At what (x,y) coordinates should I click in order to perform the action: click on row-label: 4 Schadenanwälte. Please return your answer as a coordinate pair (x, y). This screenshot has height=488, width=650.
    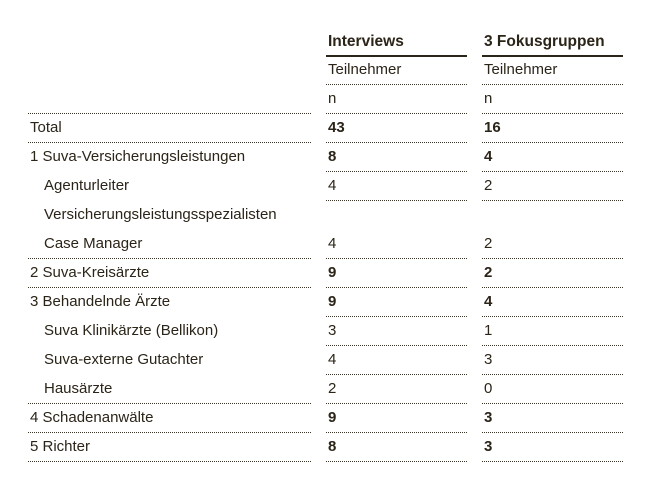
    Looking at the image, I should click on (92, 417).